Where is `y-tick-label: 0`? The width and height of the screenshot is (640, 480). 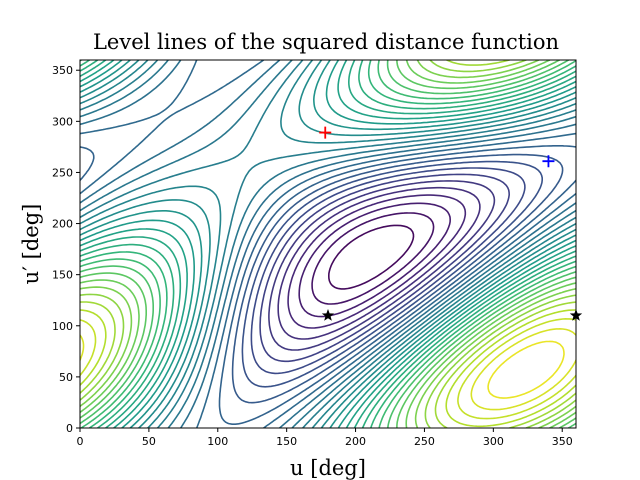
y-tick-label: 0 is located at coordinates (69, 428).